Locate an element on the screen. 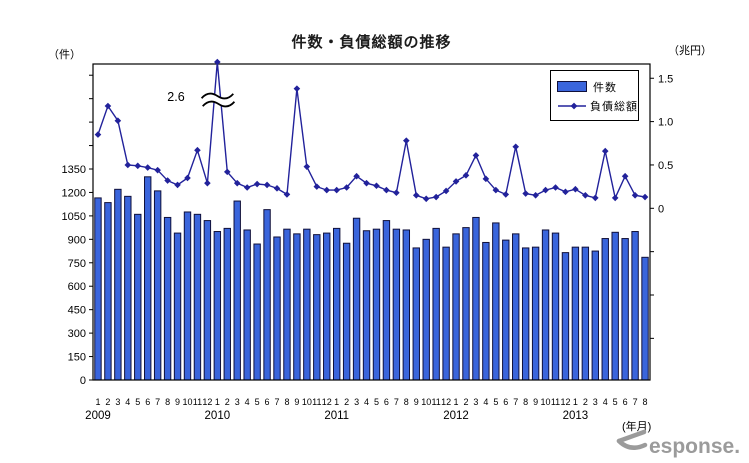 The height and width of the screenshot is (463, 749). clipped-peak-annotation: 2.6 is located at coordinates (175, 97).